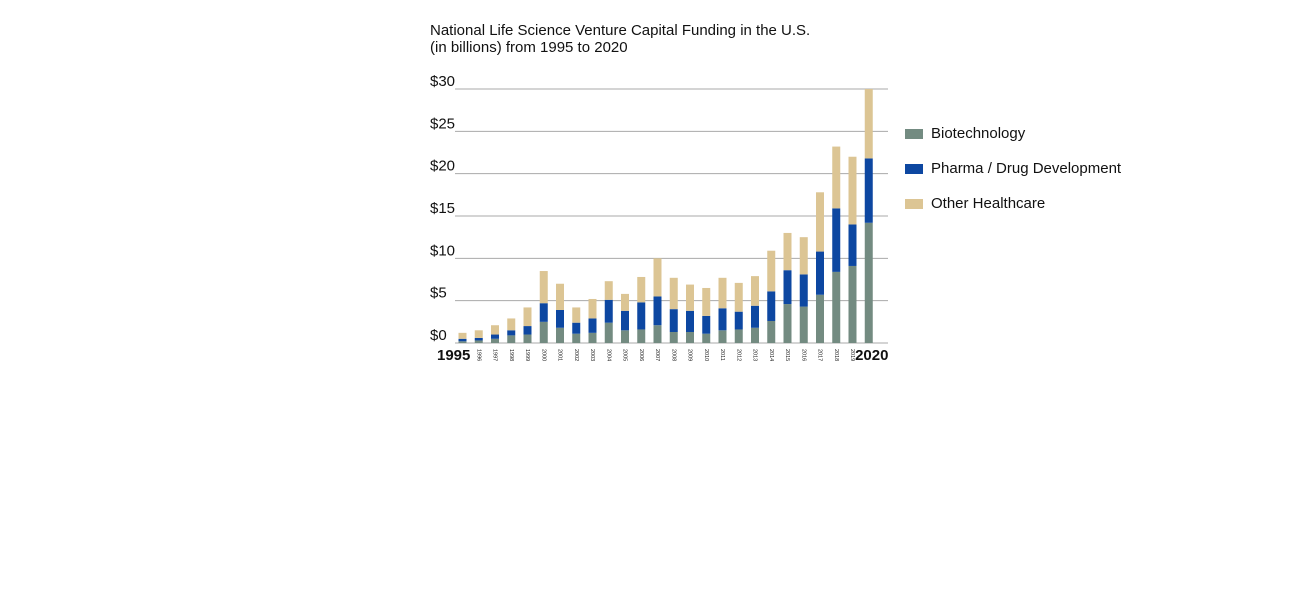 The width and height of the screenshot is (1300, 600). Describe the element at coordinates (738, 355) in the screenshot. I see `x-tick-label: 2012` at that location.